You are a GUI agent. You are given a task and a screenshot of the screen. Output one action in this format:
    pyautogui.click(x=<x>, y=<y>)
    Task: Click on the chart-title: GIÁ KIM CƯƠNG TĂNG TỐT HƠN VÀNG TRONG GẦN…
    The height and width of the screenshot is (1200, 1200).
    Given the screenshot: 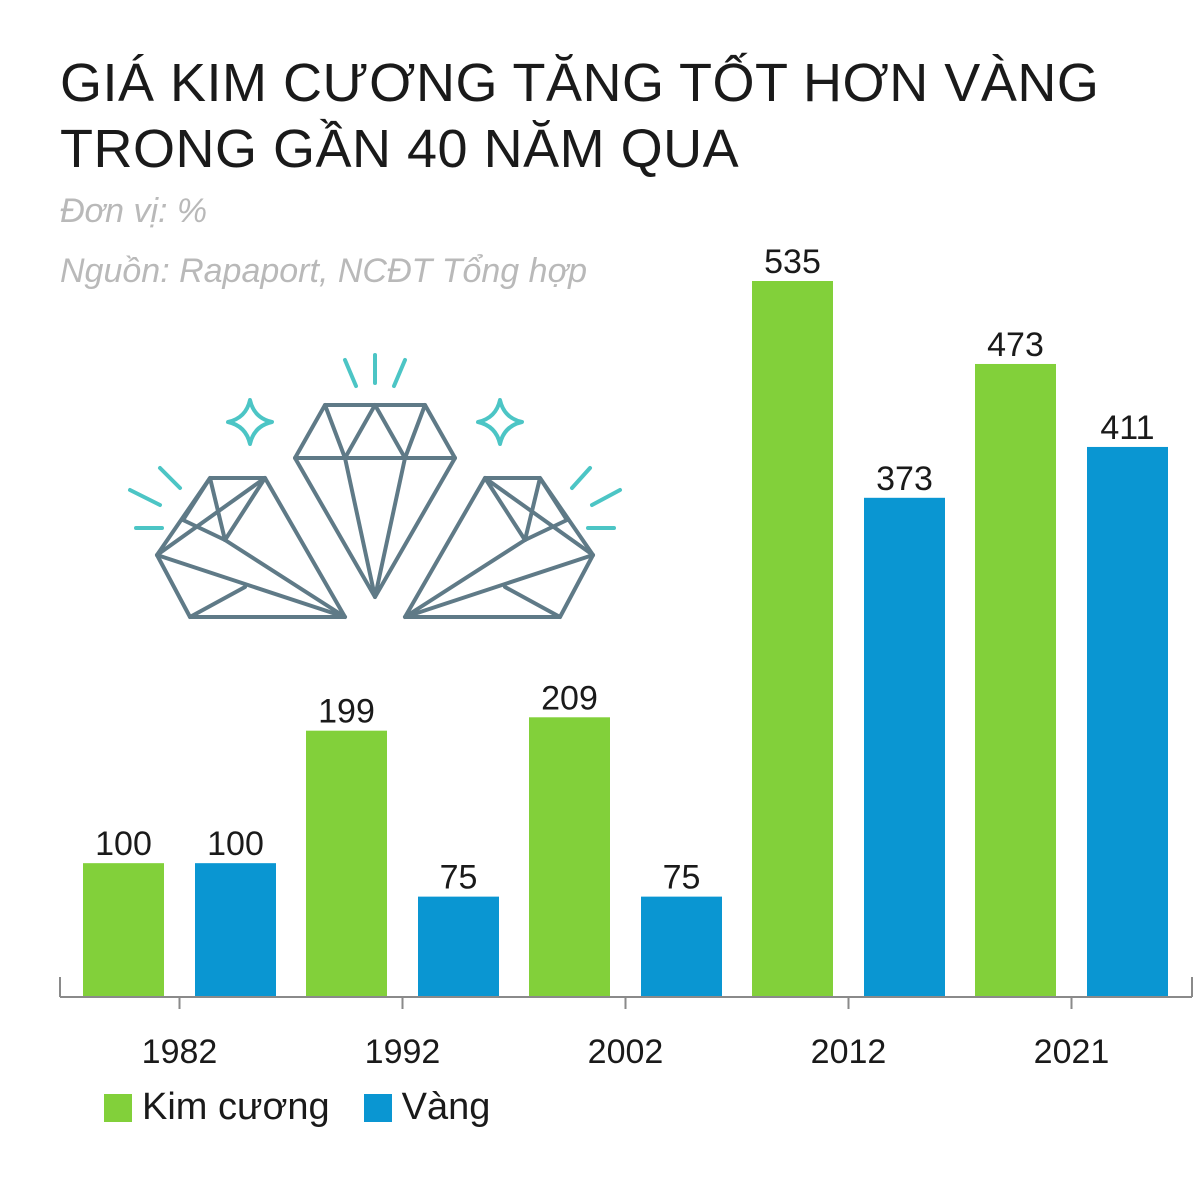 What is the action you would take?
    pyautogui.click(x=580, y=116)
    